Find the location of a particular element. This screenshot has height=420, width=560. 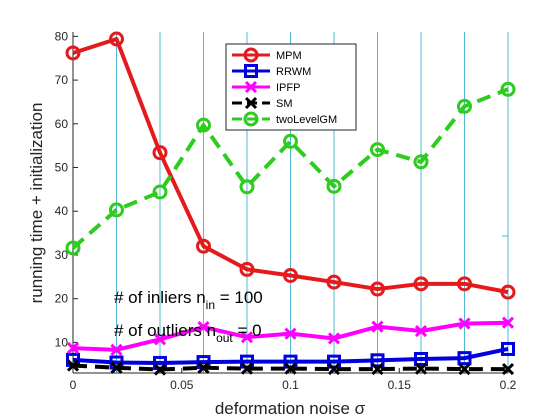

annotation-inliers-value: = 100 is located at coordinates (239, 297).